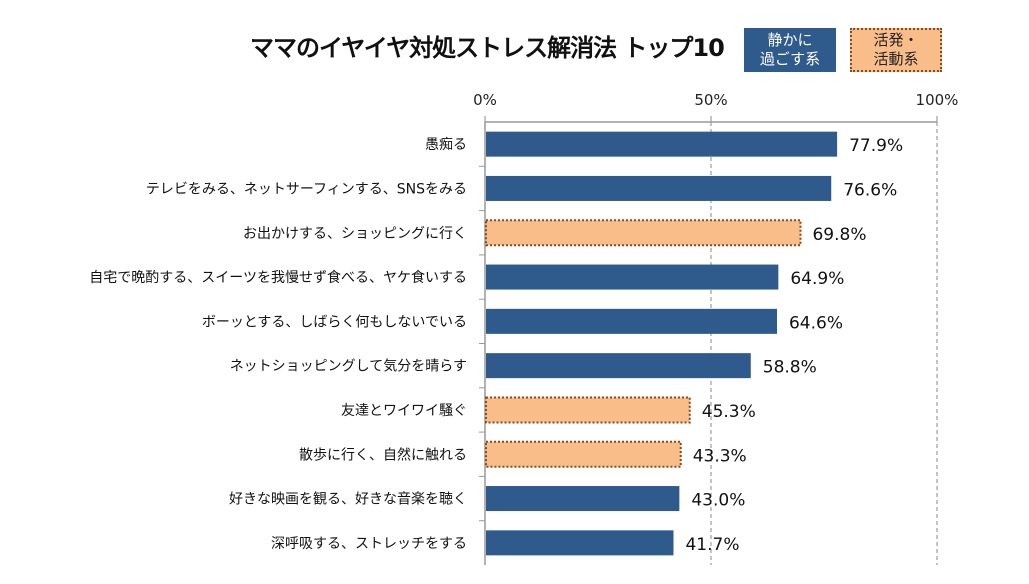 The height and width of the screenshot is (584, 1029). I want to click on legend-quiet: 静かに 過ごす系, so click(790, 50).